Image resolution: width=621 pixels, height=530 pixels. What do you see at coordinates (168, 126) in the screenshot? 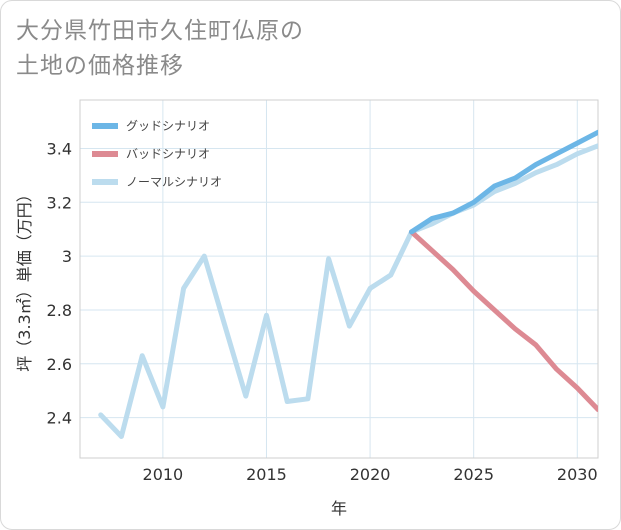
I see `legend-label: グッドシナリオ` at bounding box center [168, 126].